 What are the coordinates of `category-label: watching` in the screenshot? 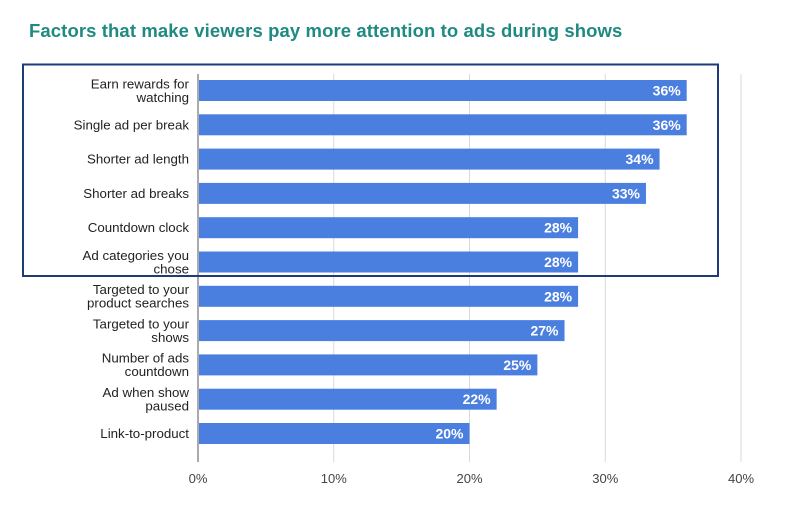 It's located at (162, 97).